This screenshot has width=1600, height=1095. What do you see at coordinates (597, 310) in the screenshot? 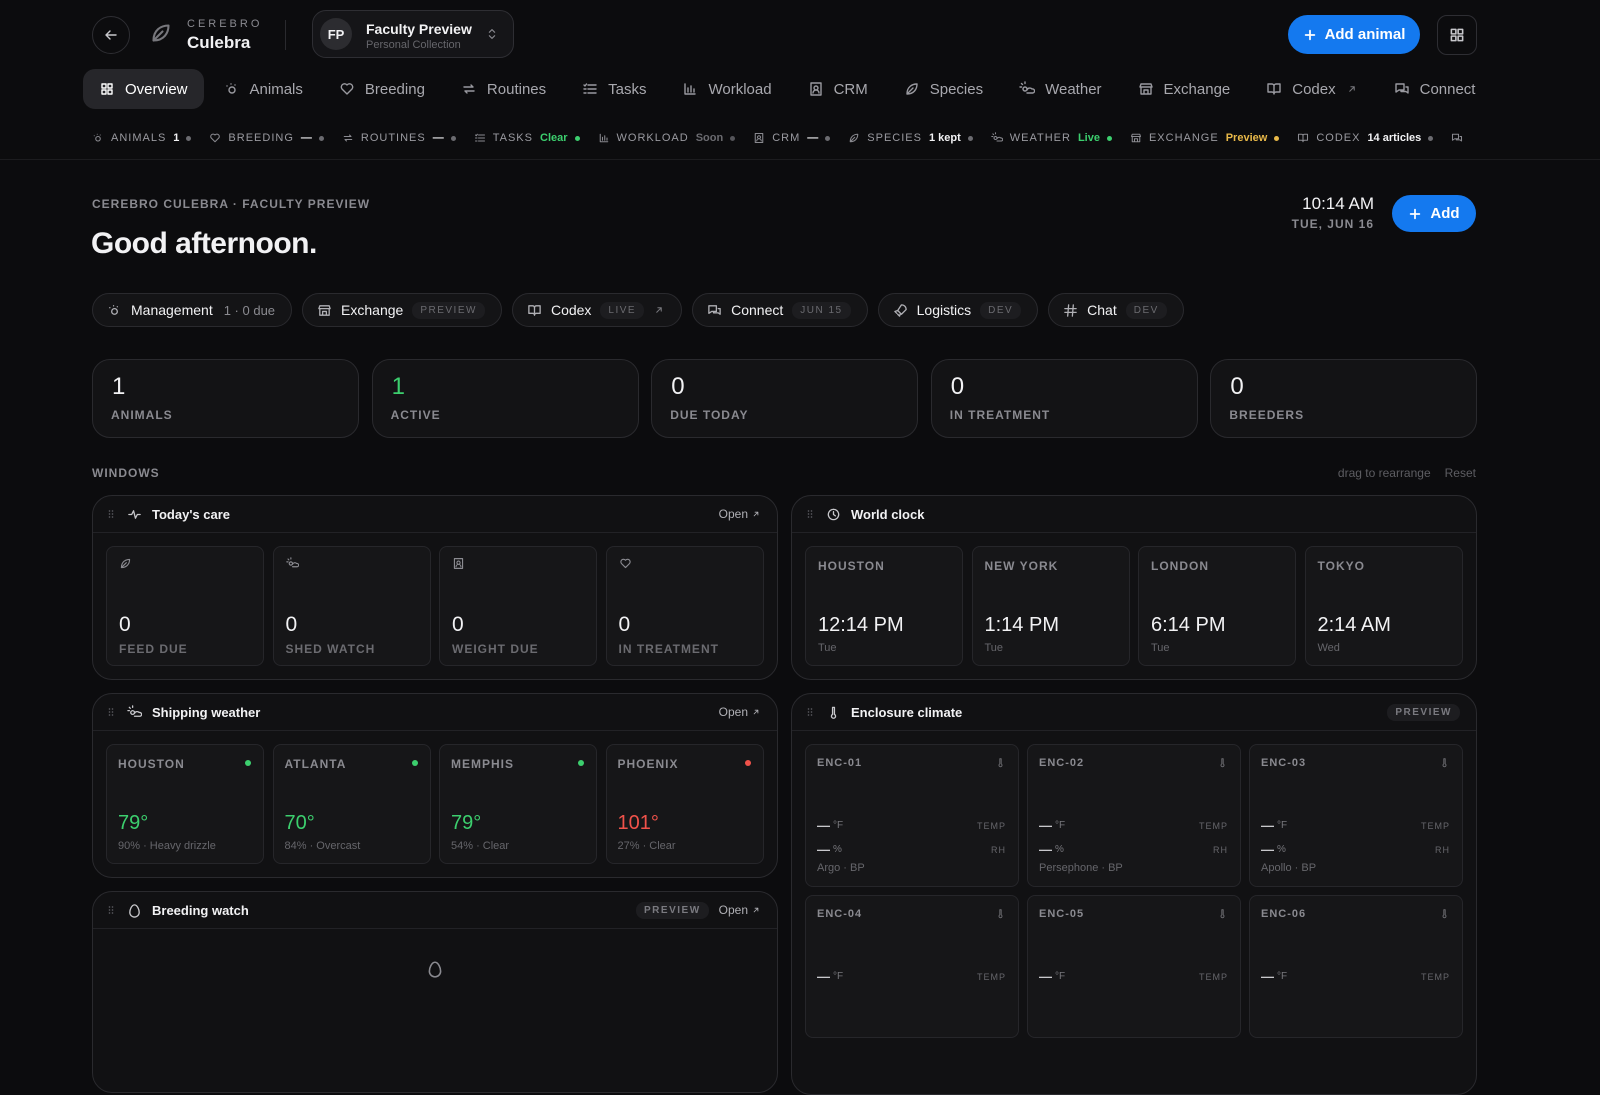
I see `quick-link: Codex LIVE` at bounding box center [597, 310].